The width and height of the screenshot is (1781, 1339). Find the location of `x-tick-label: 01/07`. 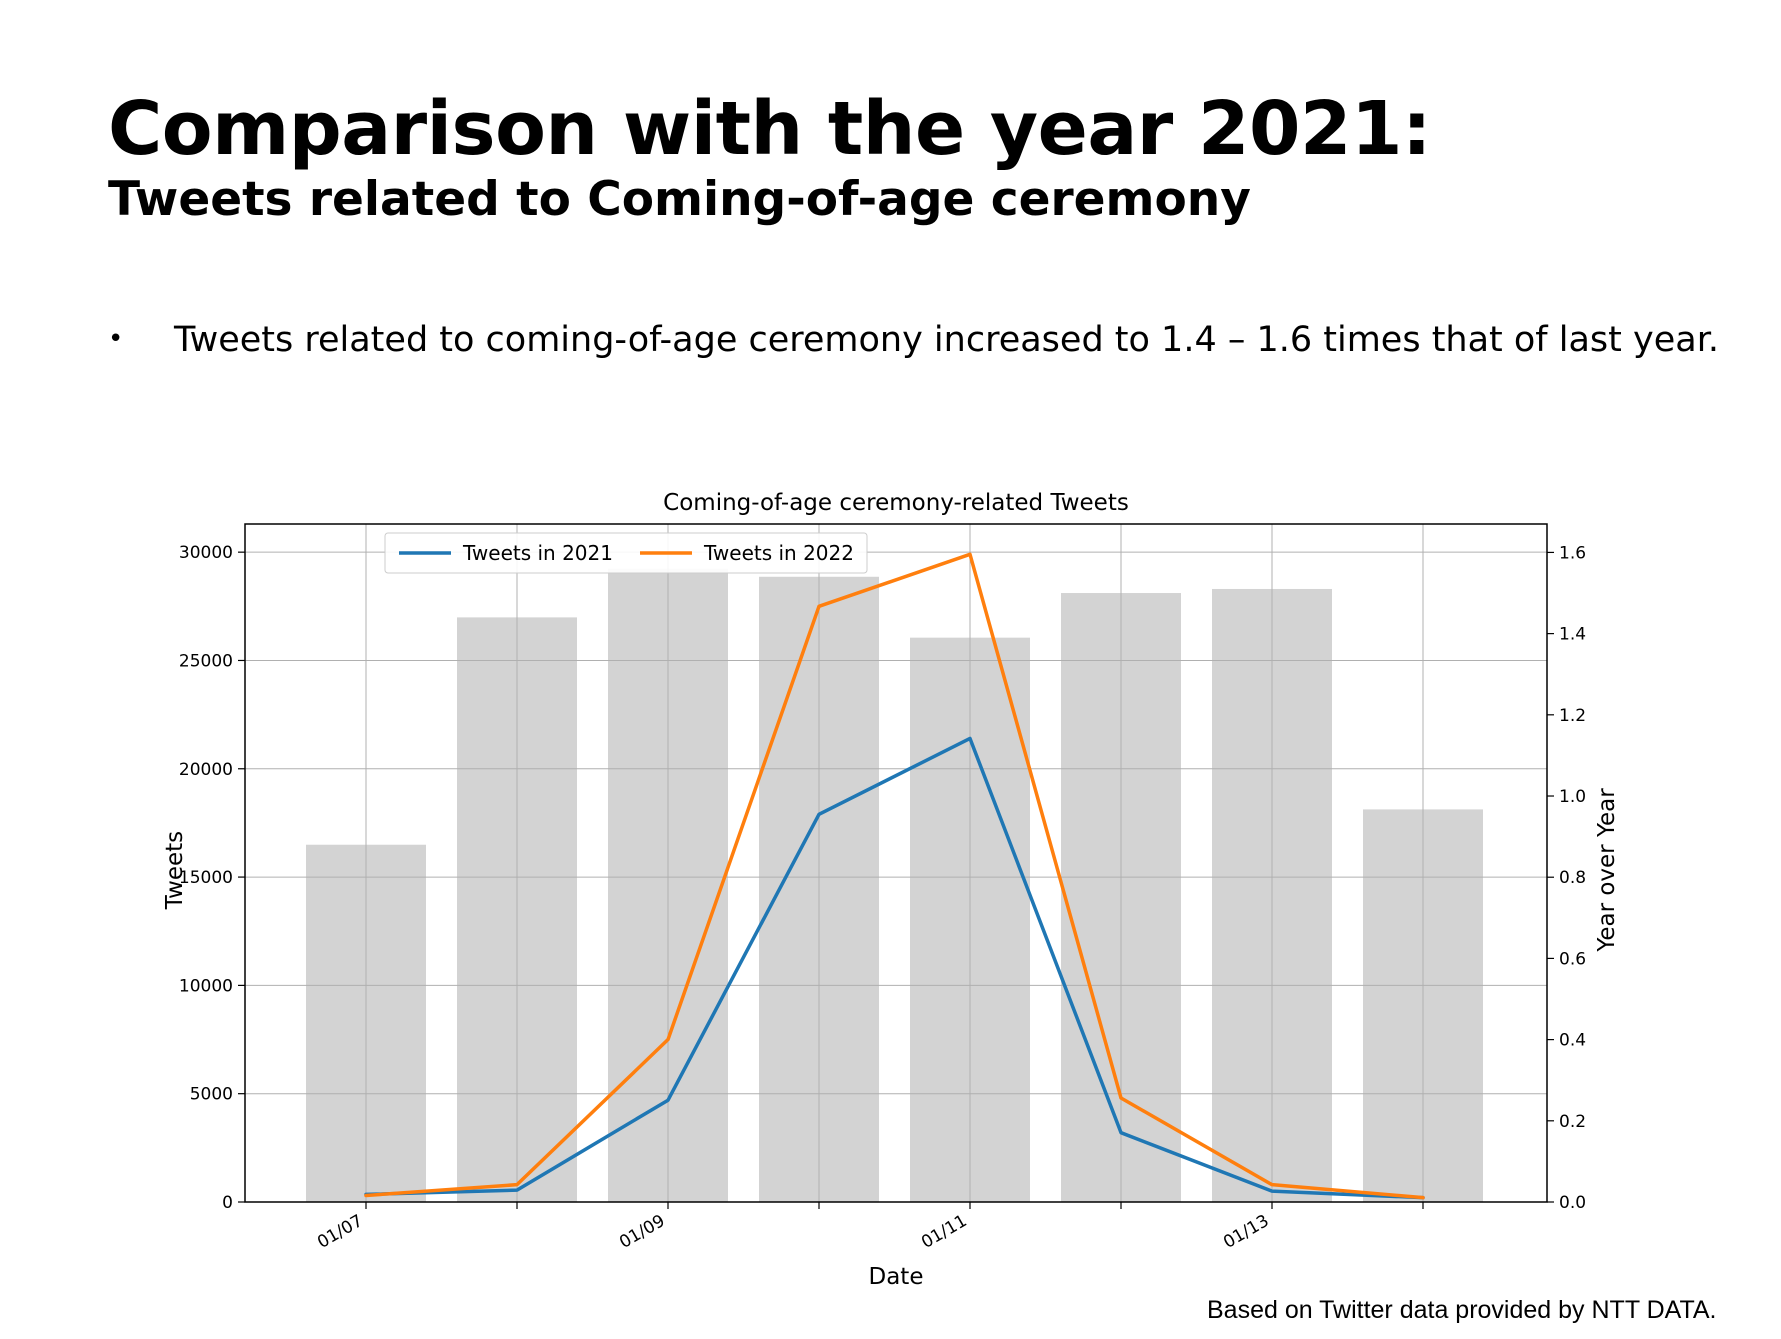

x-tick-label: 01/07 is located at coordinates (340, 1232).